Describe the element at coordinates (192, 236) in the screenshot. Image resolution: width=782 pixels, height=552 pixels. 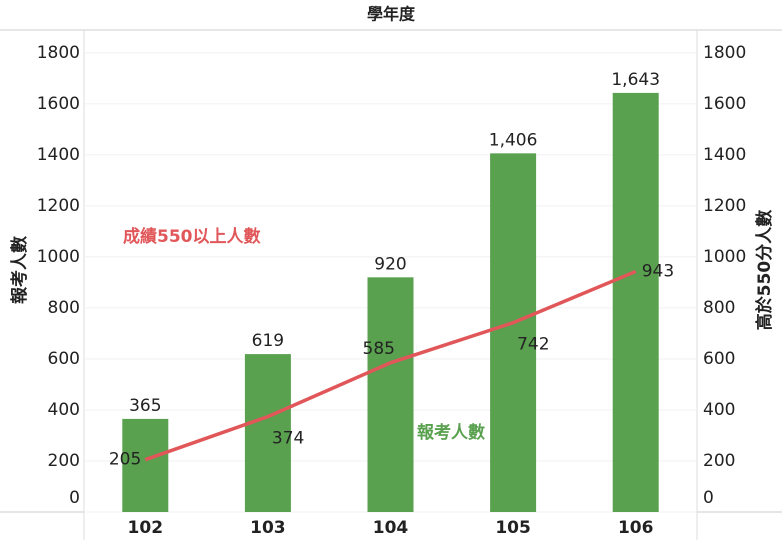
I see `series-annotation: 成績550以上人數` at that location.